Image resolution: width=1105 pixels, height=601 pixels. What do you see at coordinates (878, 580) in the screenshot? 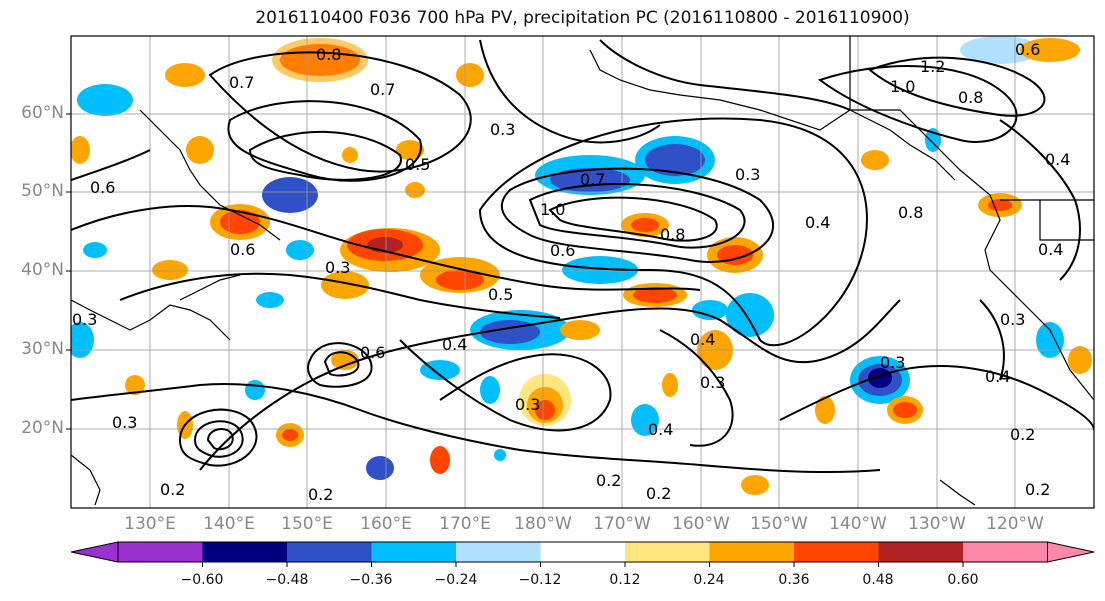
I see `colorbar-tick-label: 0.48` at bounding box center [878, 580].